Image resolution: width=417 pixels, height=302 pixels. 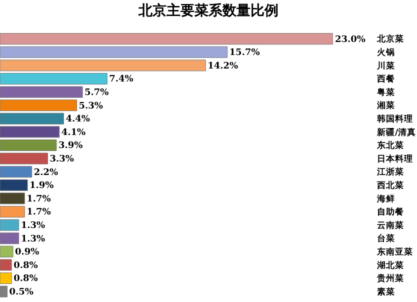 What do you see at coordinates (394, 252) in the screenshot?
I see `y-tick-label: 东南亚菜` at bounding box center [394, 252].